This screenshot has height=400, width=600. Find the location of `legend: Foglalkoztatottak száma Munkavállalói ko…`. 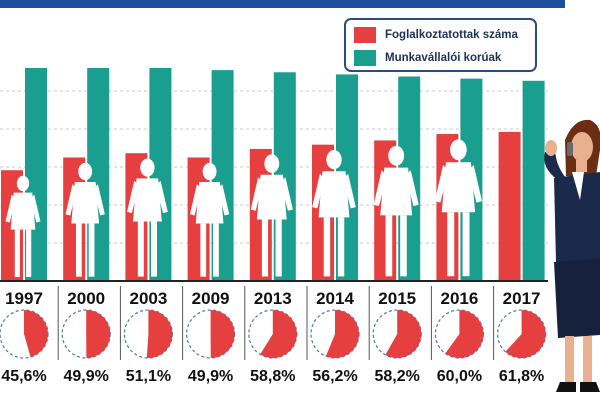

legend: Foglalkoztatottak száma Munkavállalói ko… is located at coordinates (440, 45).